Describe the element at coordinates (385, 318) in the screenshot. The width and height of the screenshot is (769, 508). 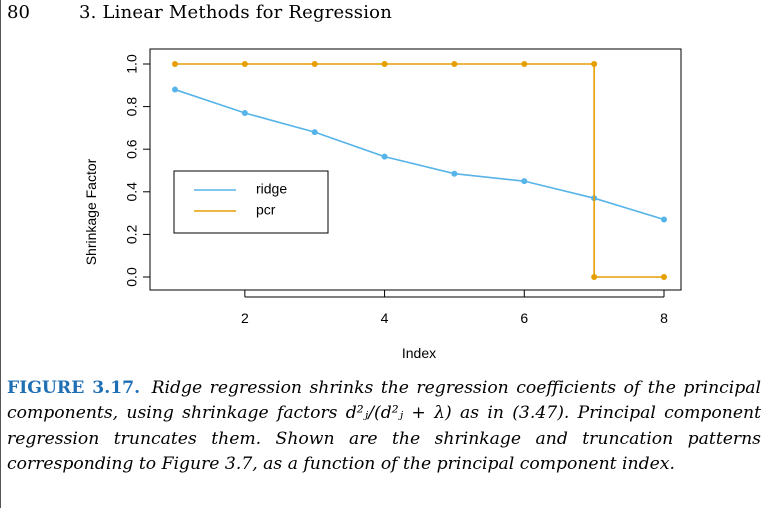
I see `x-tick-label: 4` at that location.